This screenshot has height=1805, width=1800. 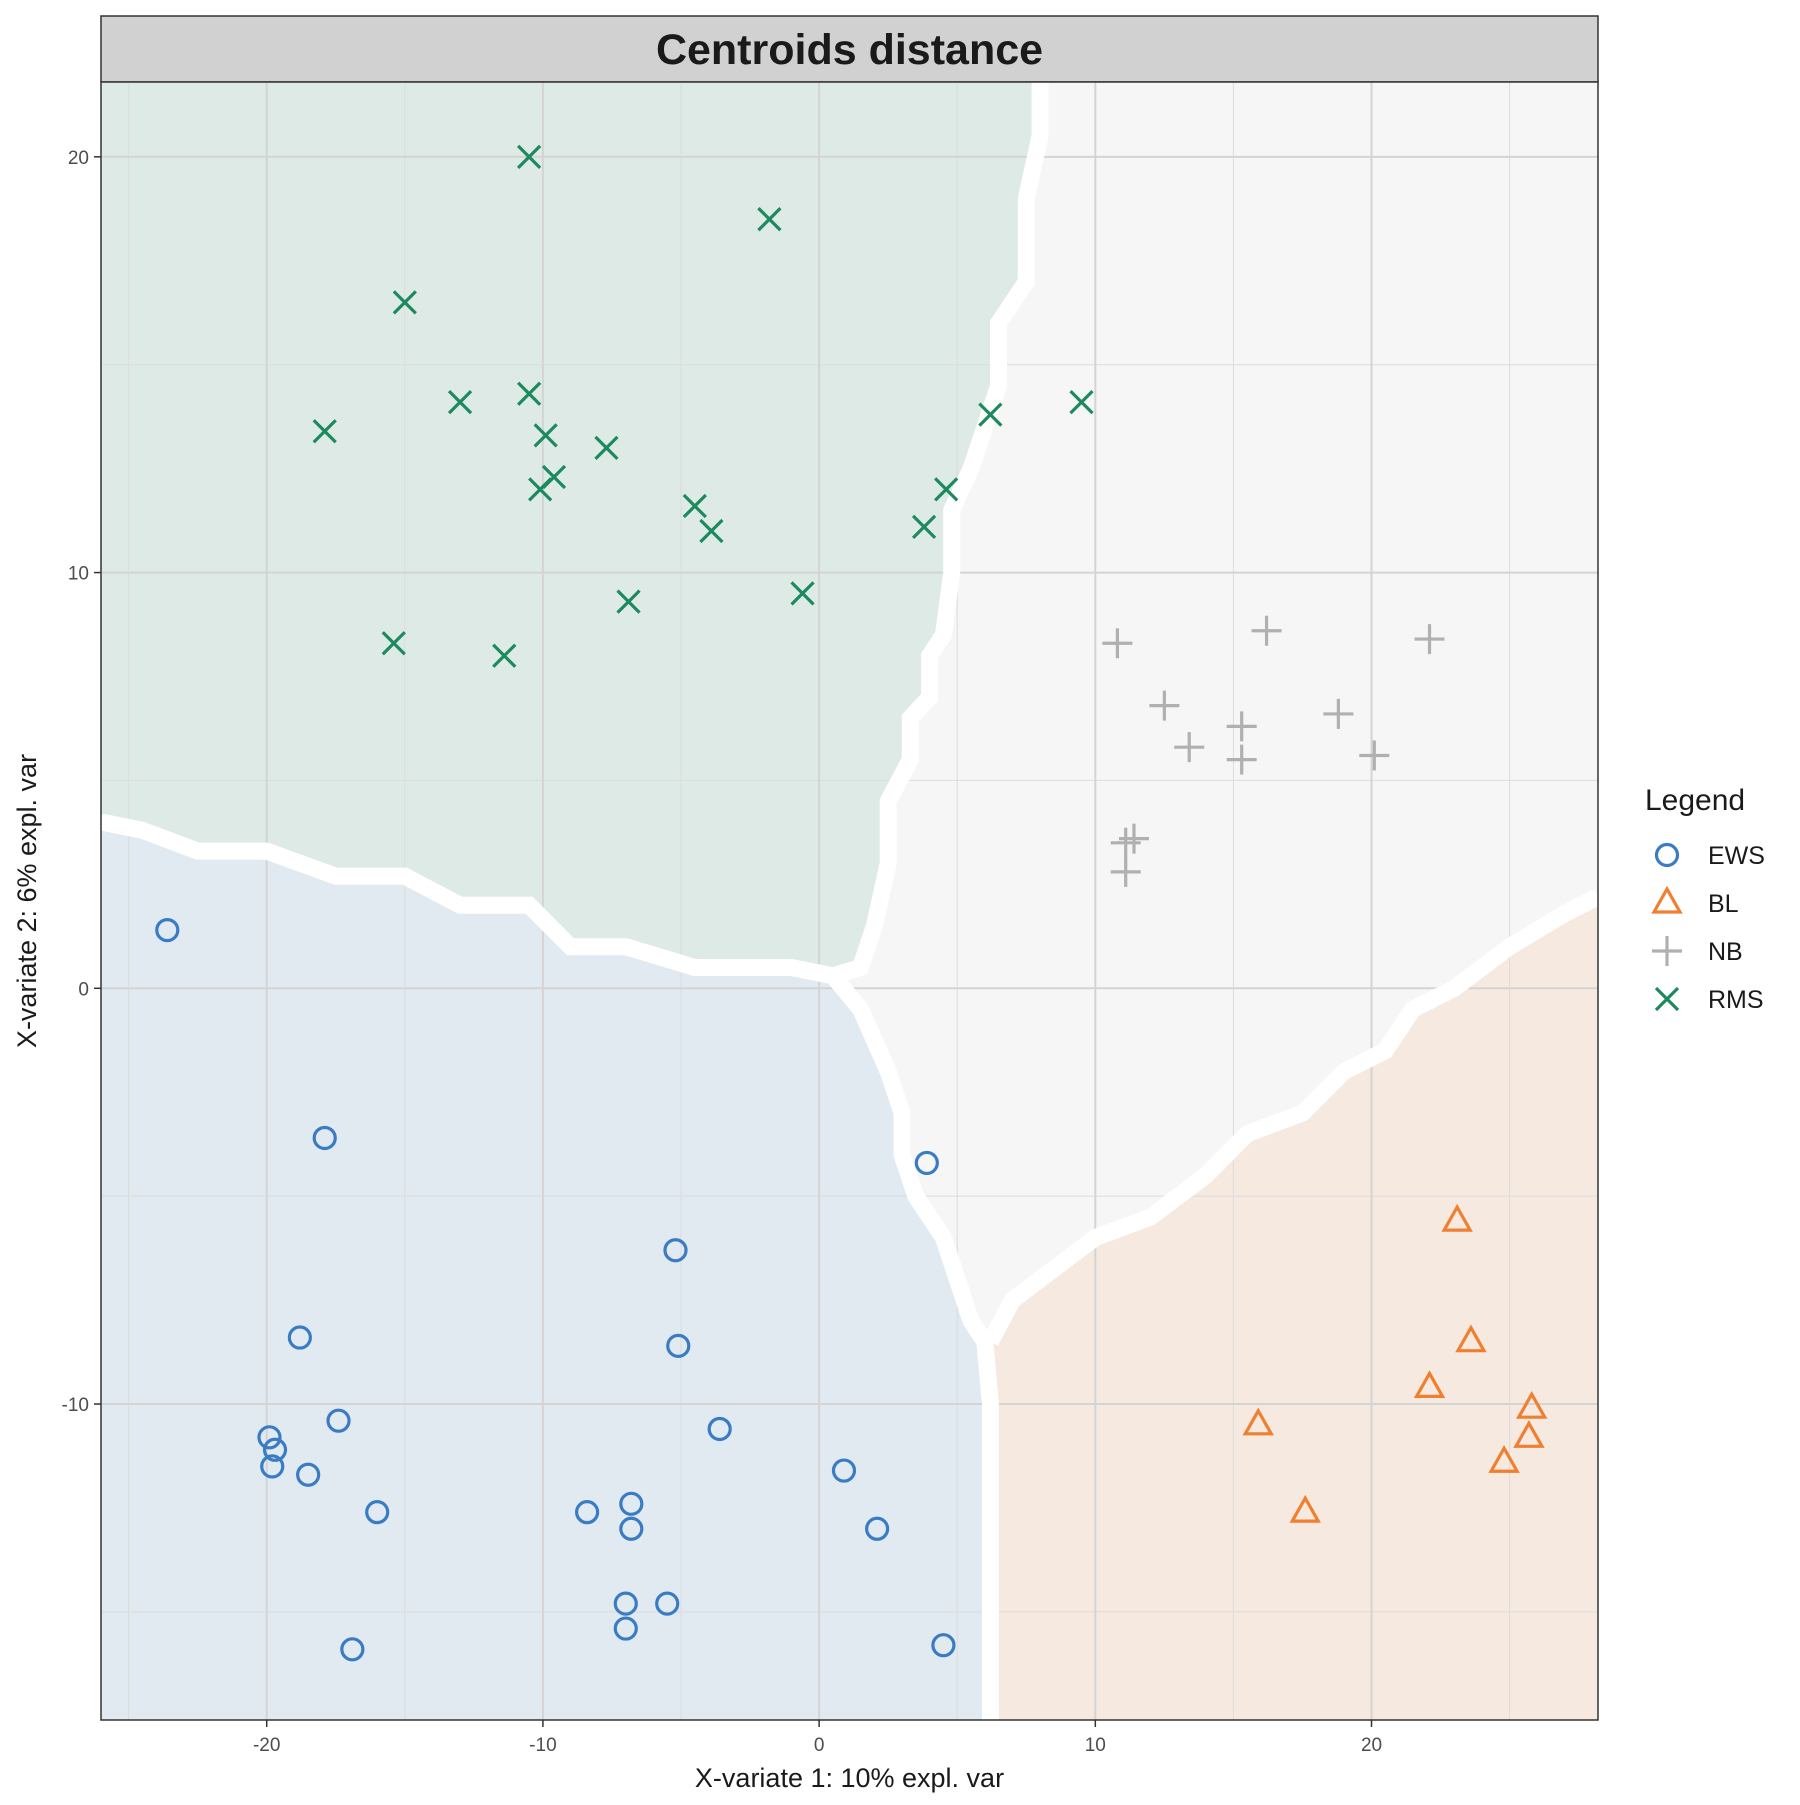 I want to click on y-tick-label: -10, so click(x=75, y=1405).